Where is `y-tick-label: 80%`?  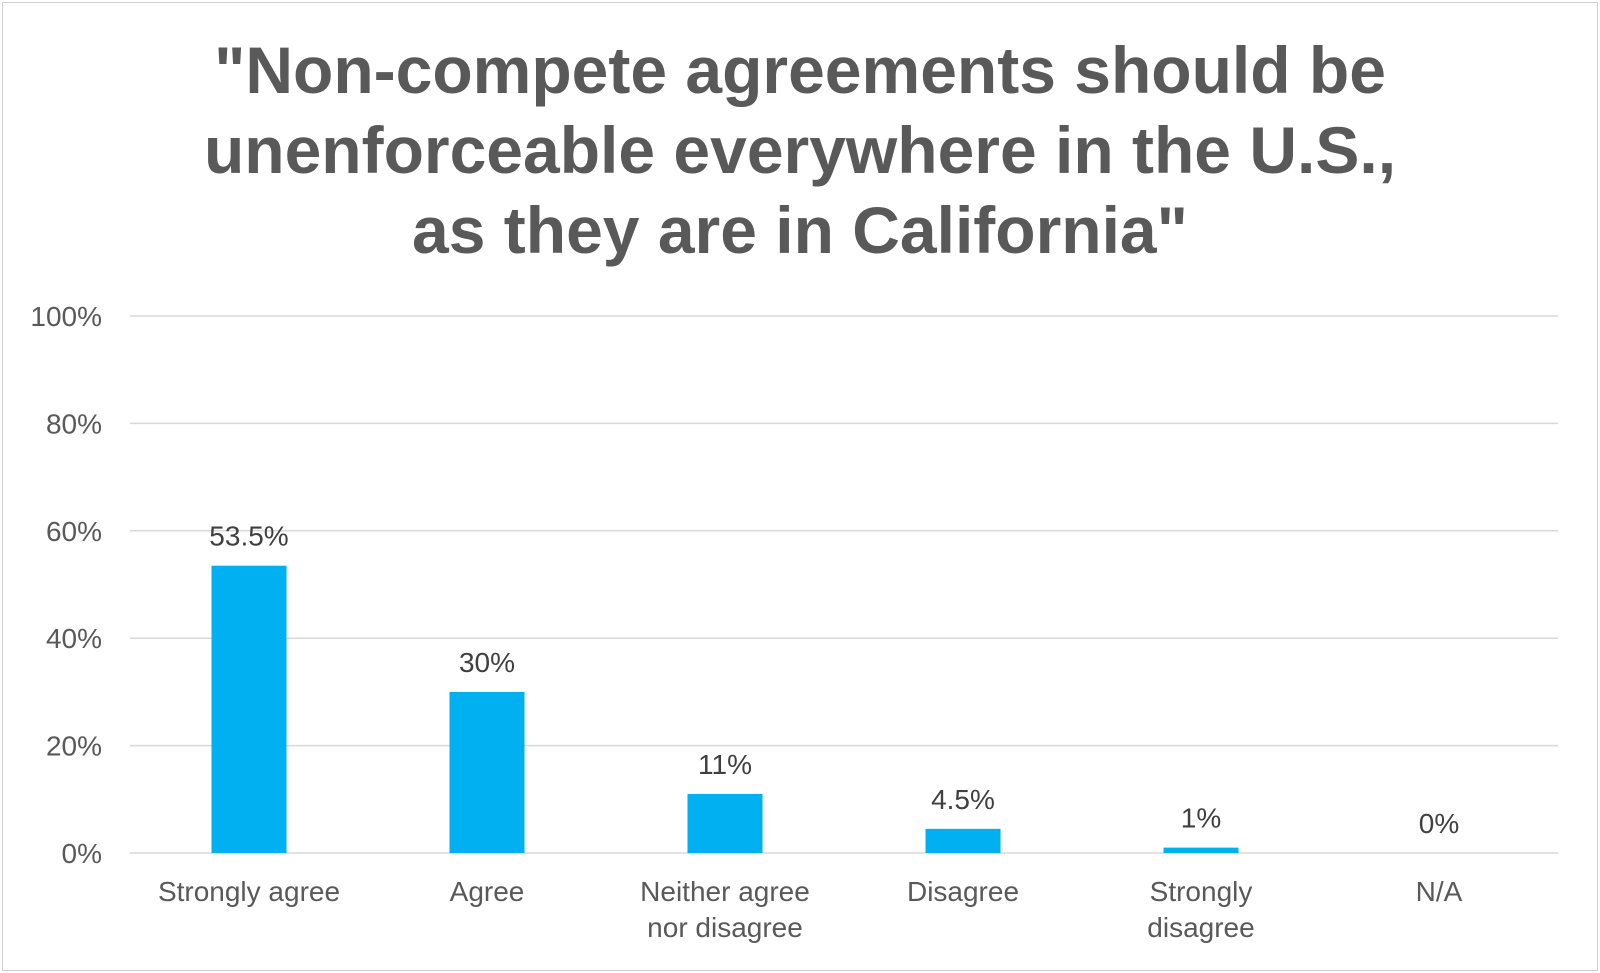 y-tick-label: 80% is located at coordinates (74, 423).